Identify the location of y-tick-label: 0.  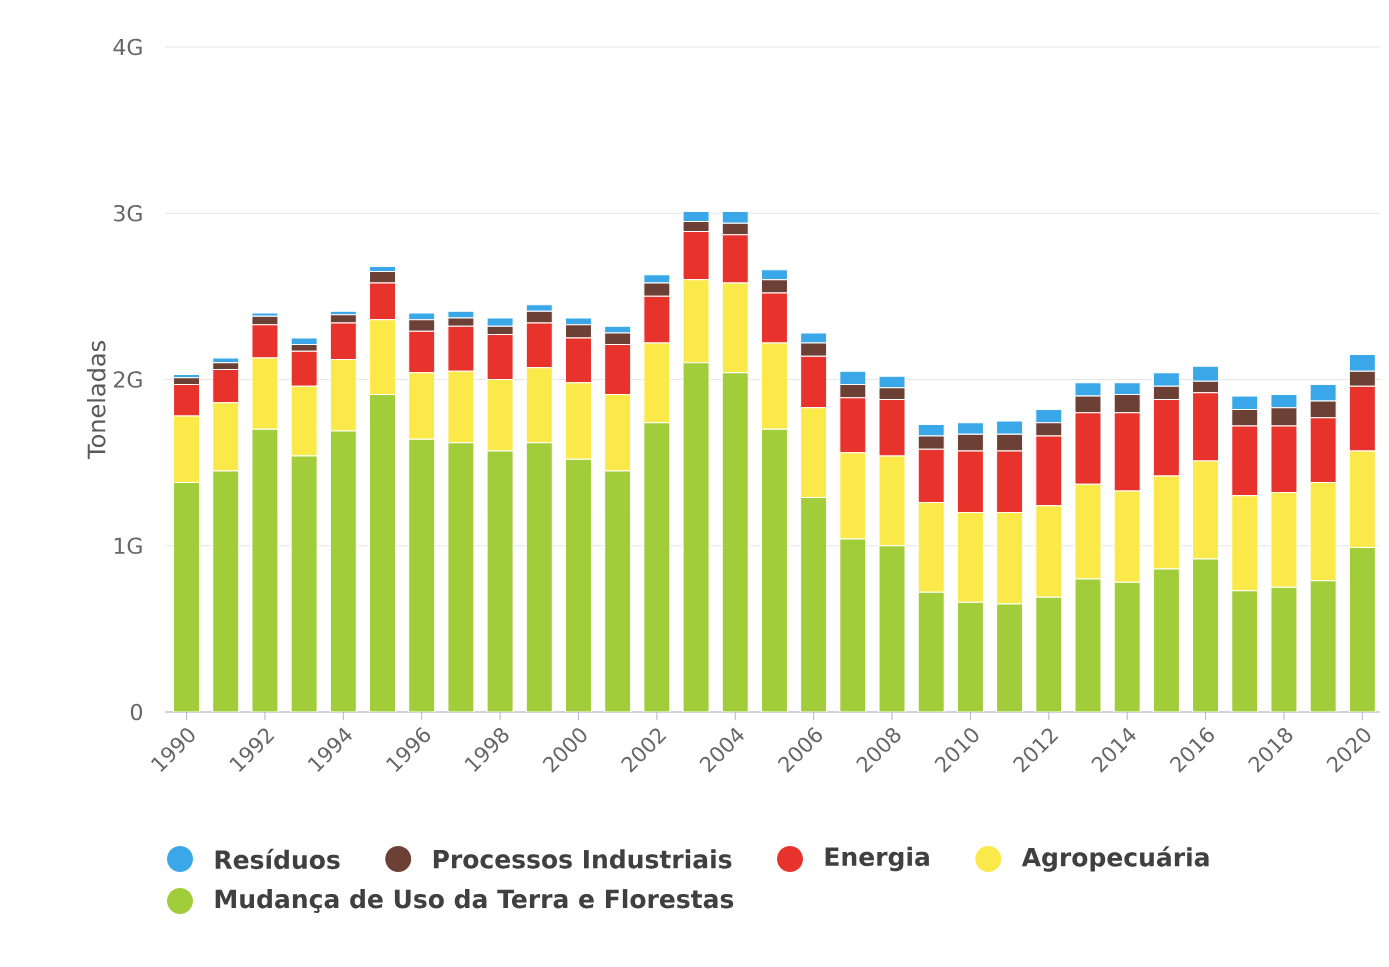
(136, 712).